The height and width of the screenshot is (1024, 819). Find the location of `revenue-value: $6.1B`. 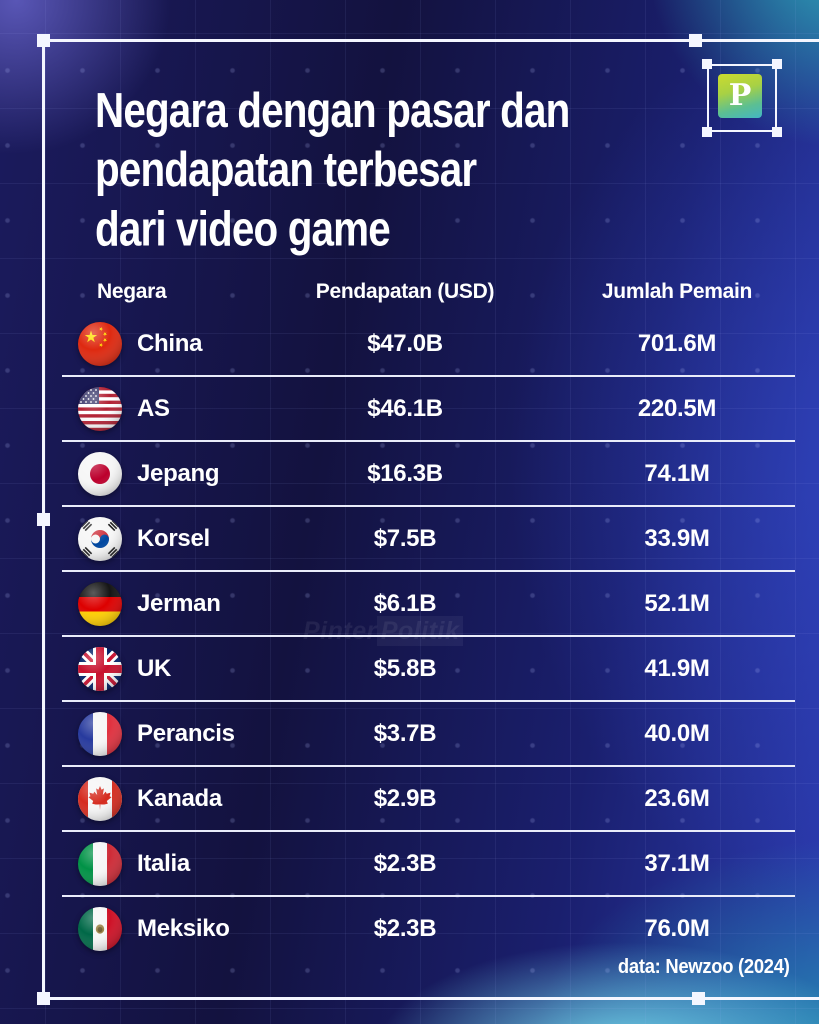

revenue-value: $6.1B is located at coordinates (405, 603).